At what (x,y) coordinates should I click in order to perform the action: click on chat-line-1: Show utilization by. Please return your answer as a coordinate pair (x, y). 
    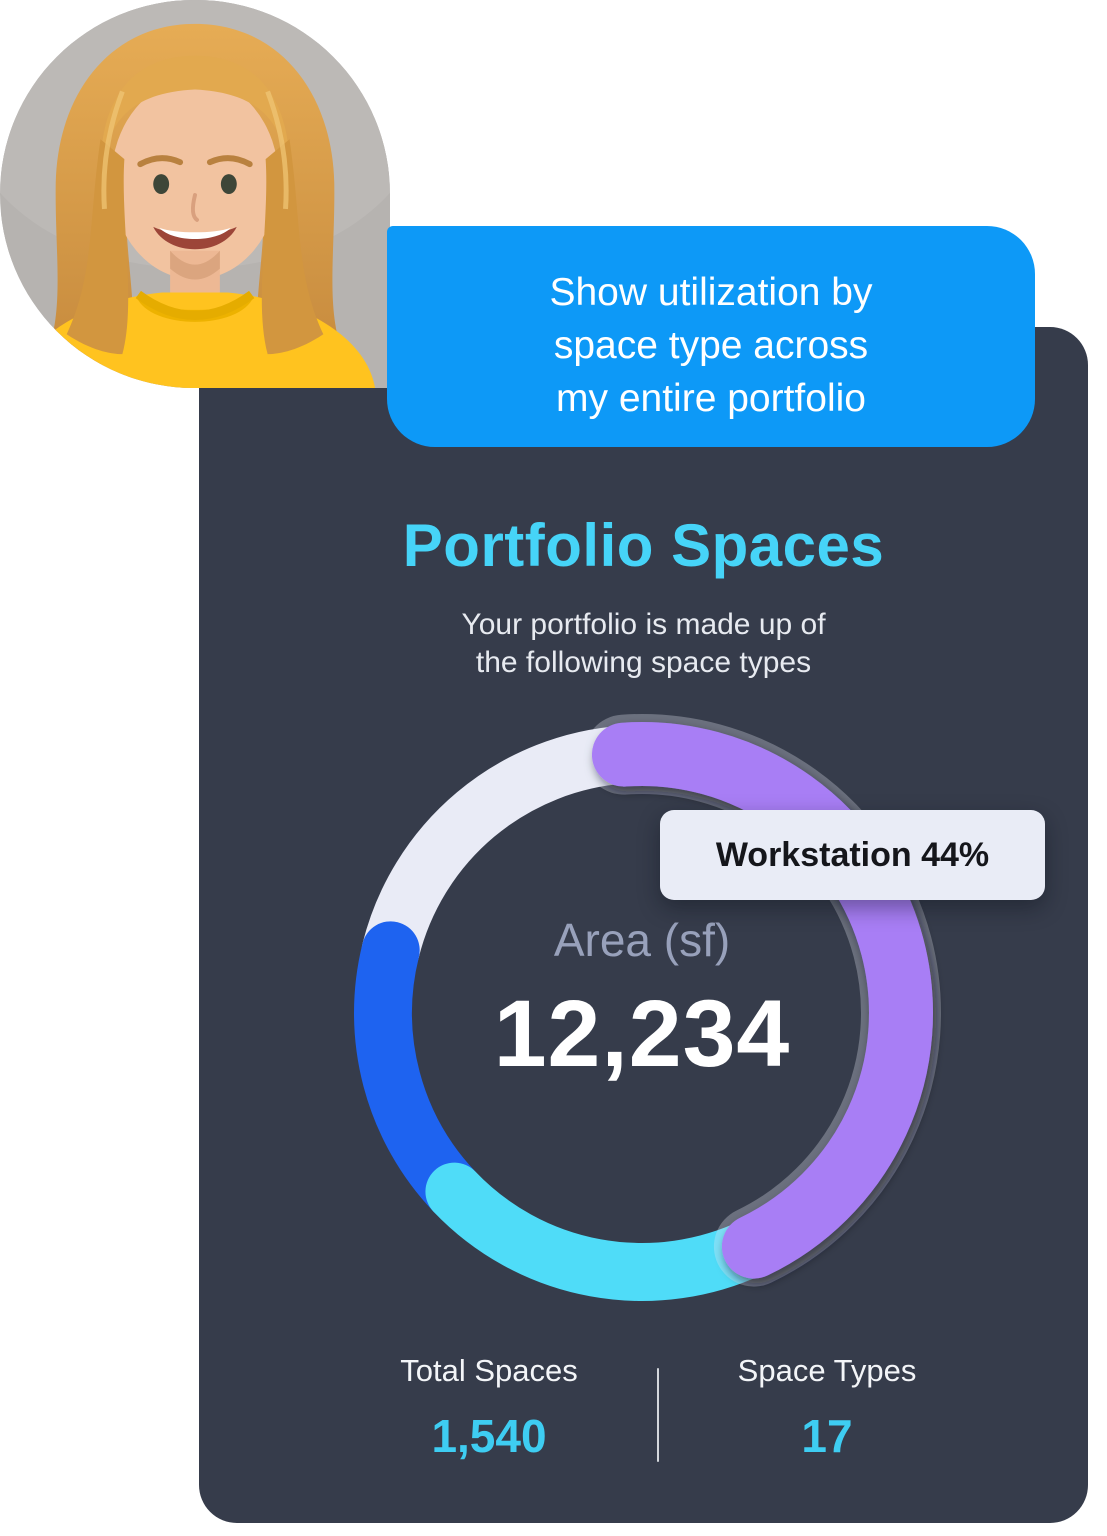
    Looking at the image, I should click on (711, 292).